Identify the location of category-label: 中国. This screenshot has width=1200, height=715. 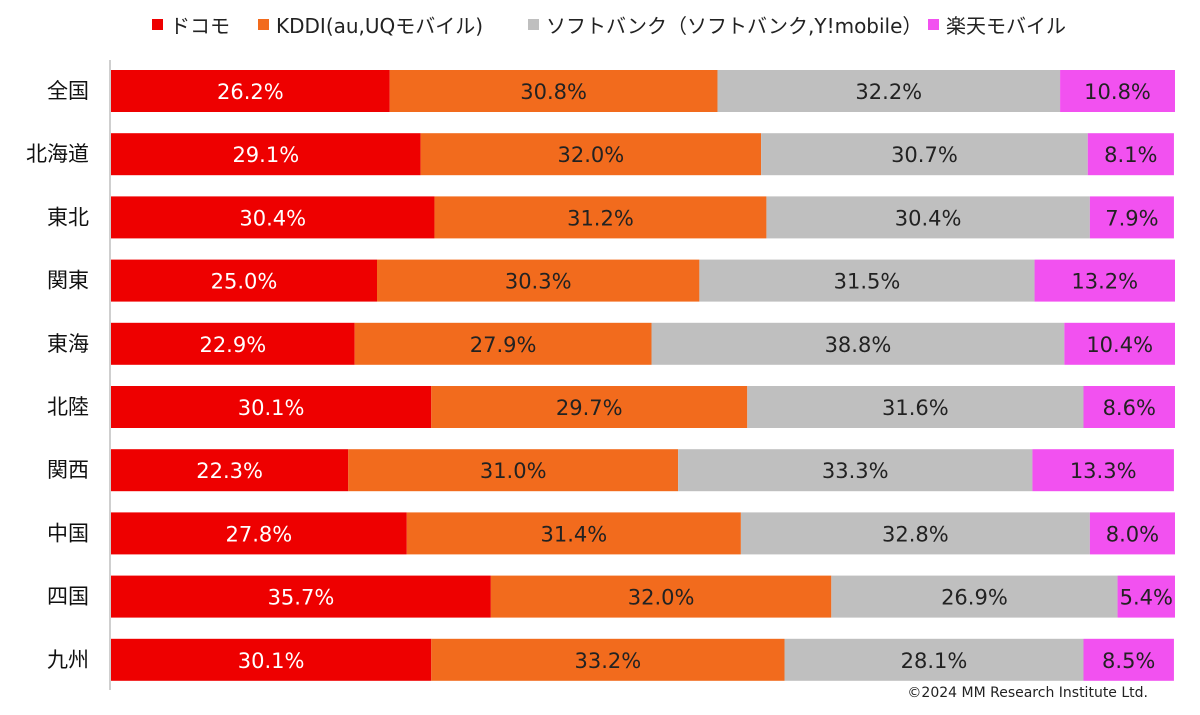
(68, 533).